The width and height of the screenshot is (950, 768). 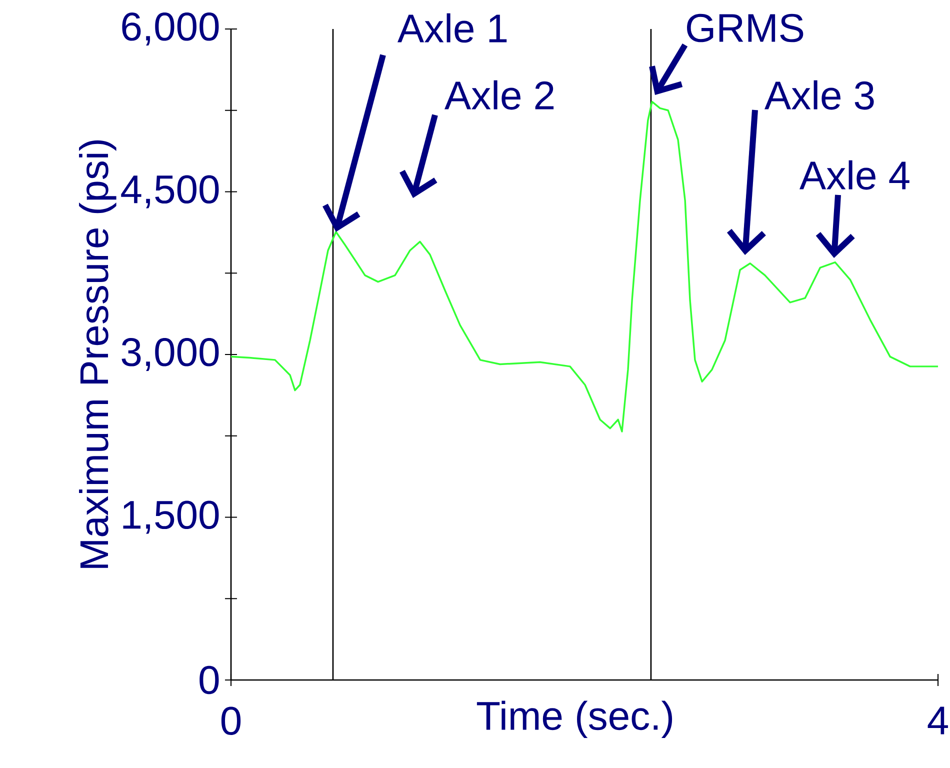 I want to click on annotation: Axle 2, so click(x=499, y=95).